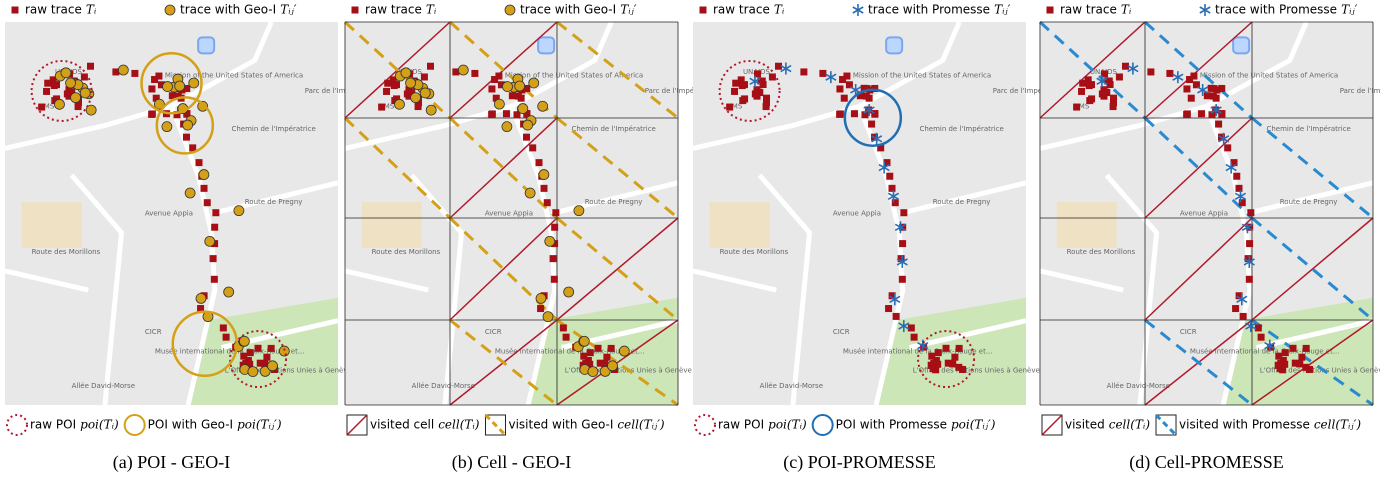 The image size is (1380, 487). I want to click on caption: (a) POI - GEO-I, so click(171, 462).